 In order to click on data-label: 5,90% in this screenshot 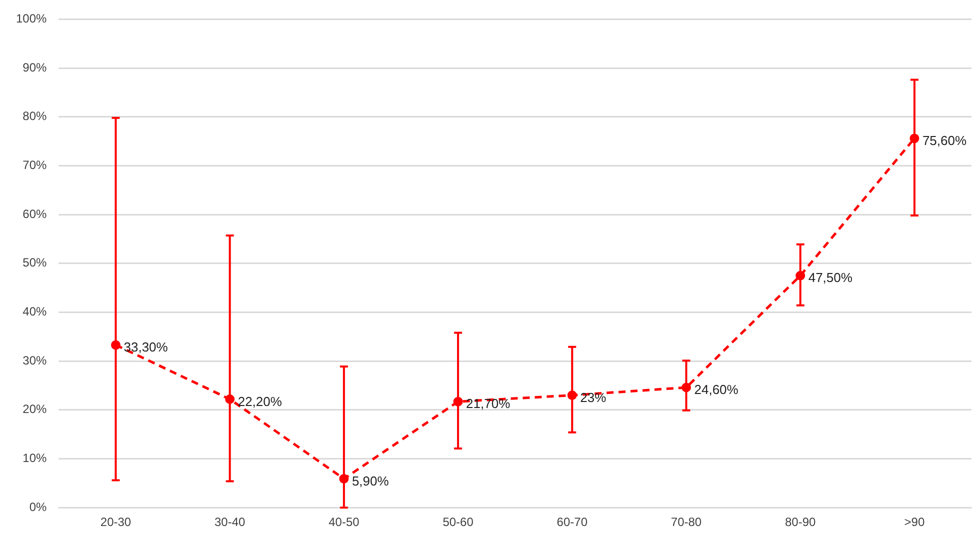, I will do `click(371, 480)`.